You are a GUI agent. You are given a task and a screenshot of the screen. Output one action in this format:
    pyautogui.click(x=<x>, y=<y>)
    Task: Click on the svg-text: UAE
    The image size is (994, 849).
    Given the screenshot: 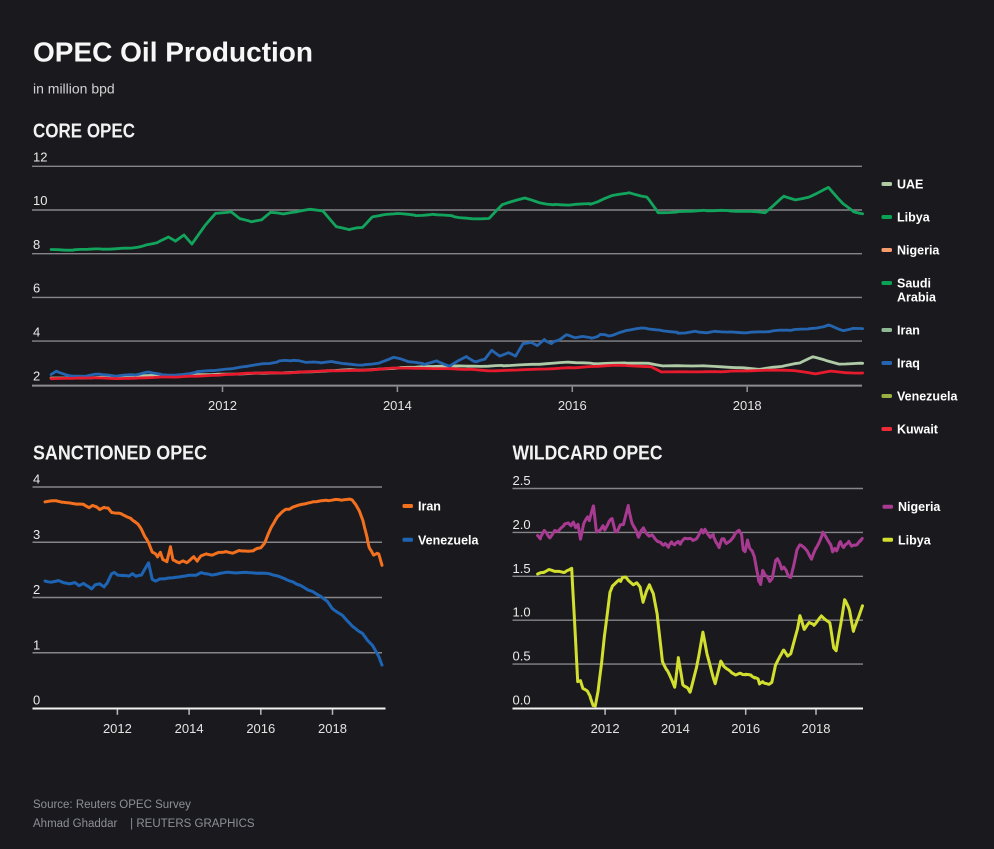 What is the action you would take?
    pyautogui.click(x=910, y=185)
    